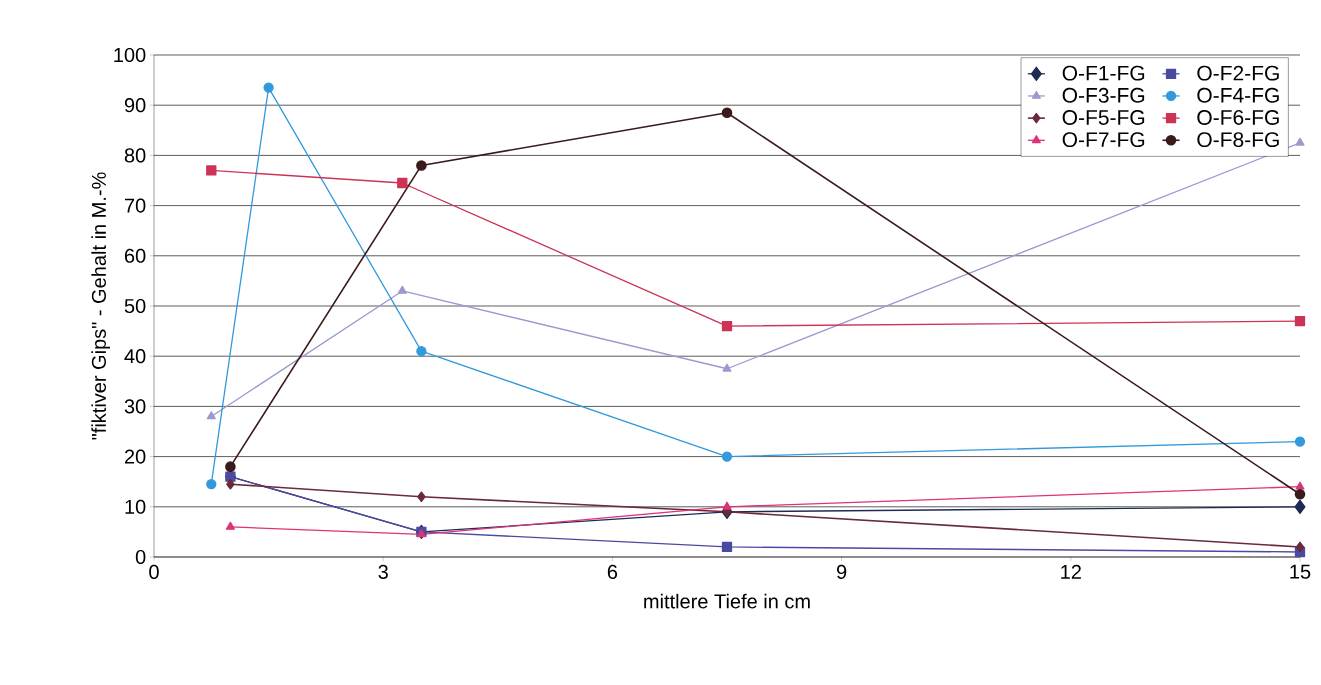 The width and height of the screenshot is (1321, 685). Describe the element at coordinates (1300, 571) in the screenshot. I see `x-tick-label: 15` at that location.